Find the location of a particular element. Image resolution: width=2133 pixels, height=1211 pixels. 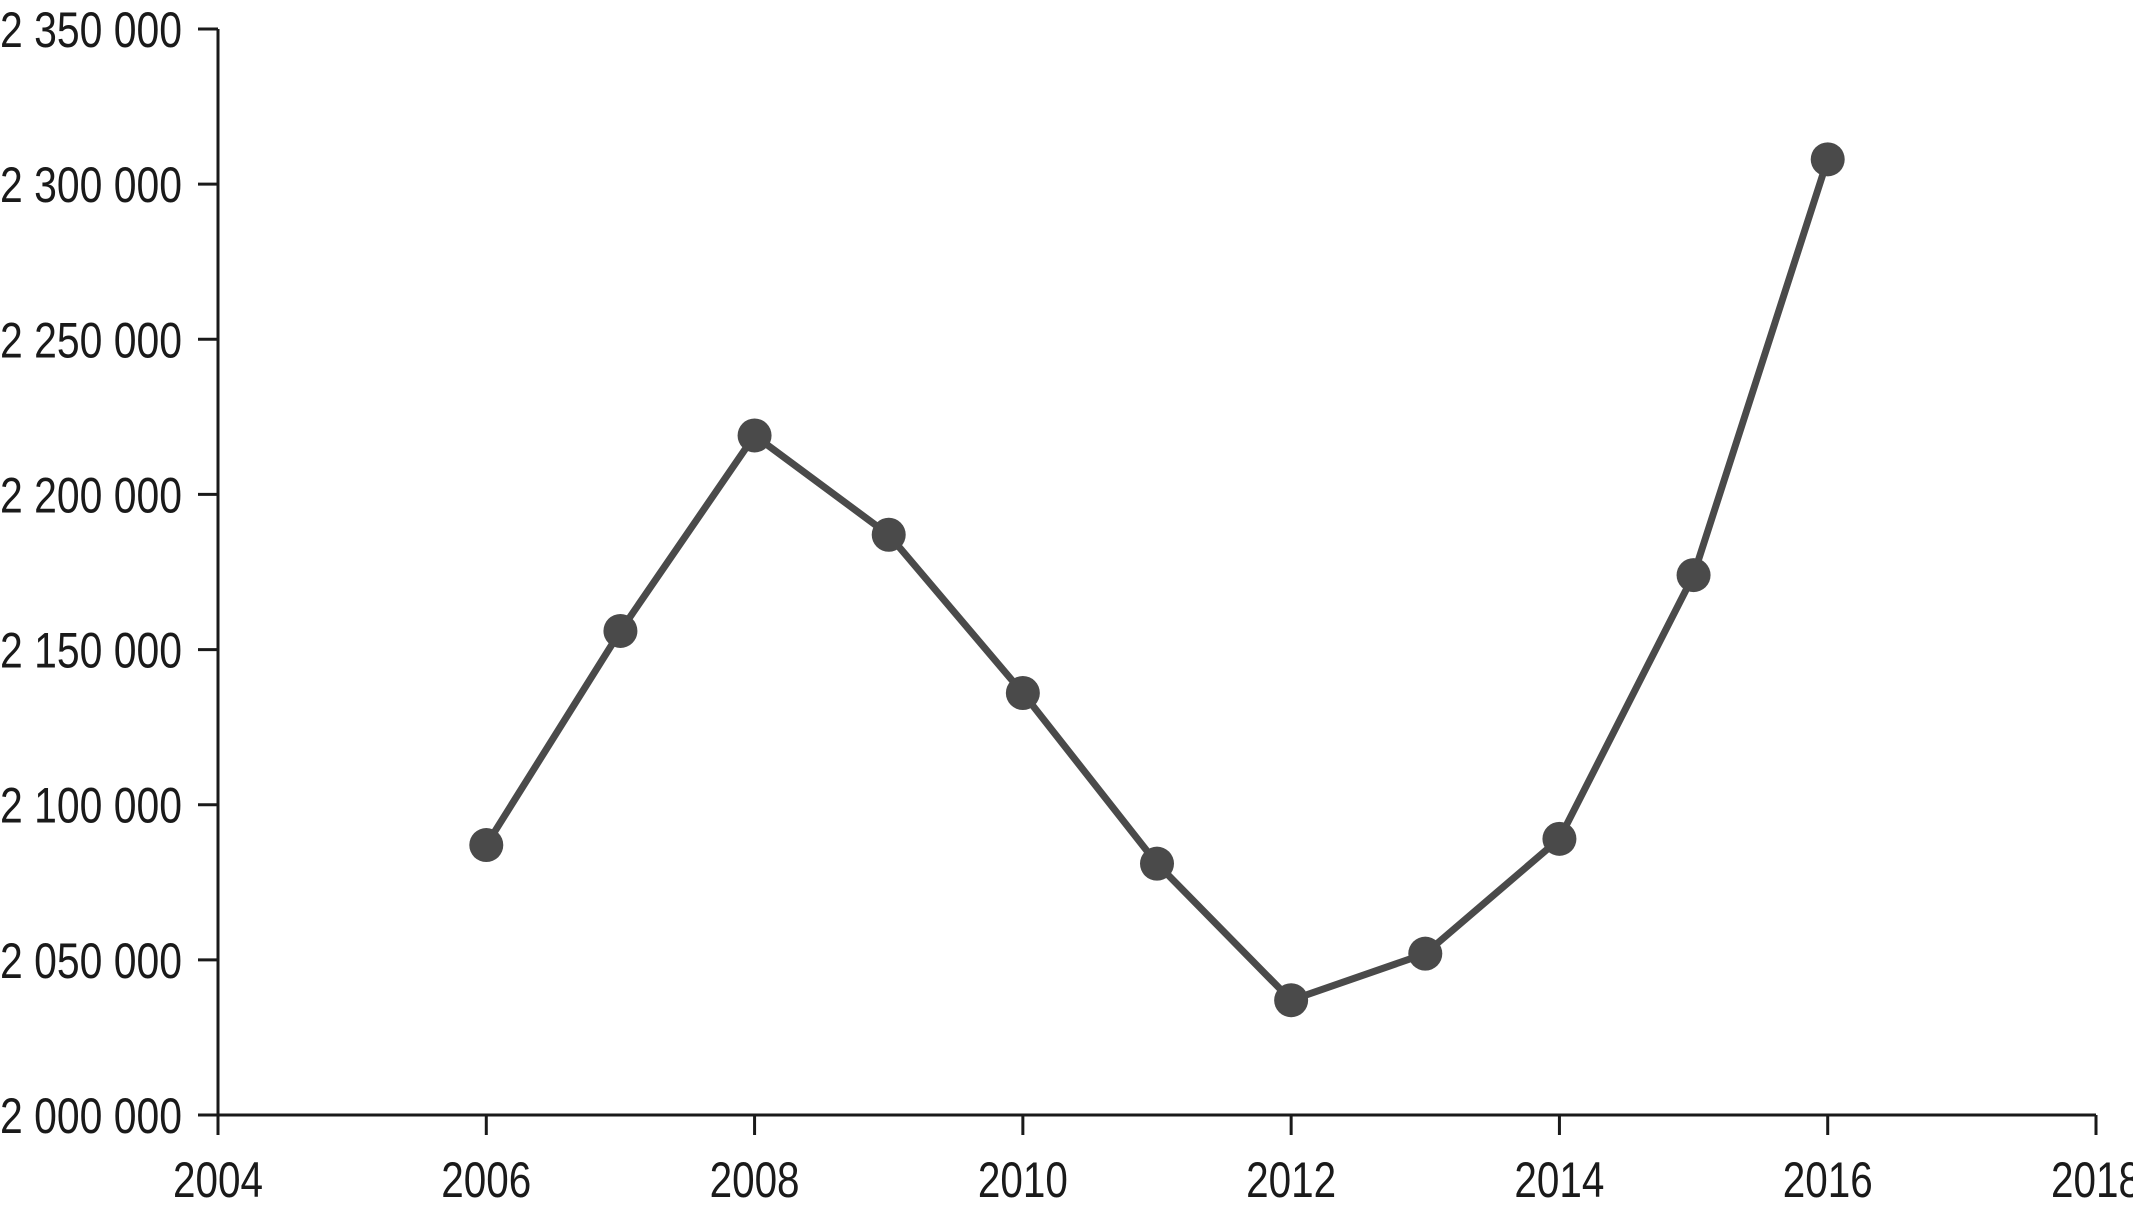

data-point-2013 is located at coordinates (1425, 953).